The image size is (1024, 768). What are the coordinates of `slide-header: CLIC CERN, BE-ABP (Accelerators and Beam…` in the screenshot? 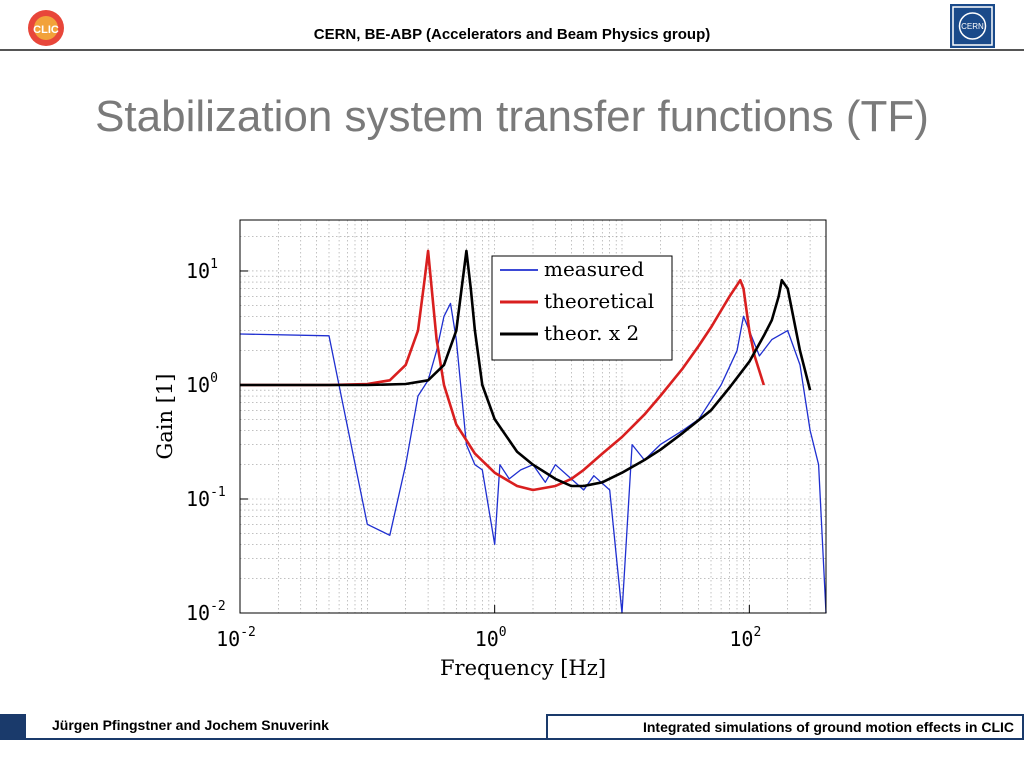 It's located at (512, 26).